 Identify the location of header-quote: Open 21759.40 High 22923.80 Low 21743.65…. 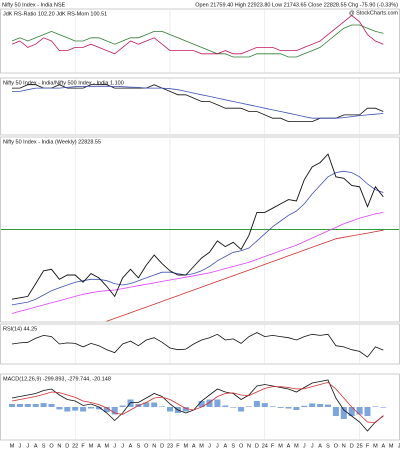
(296, 5).